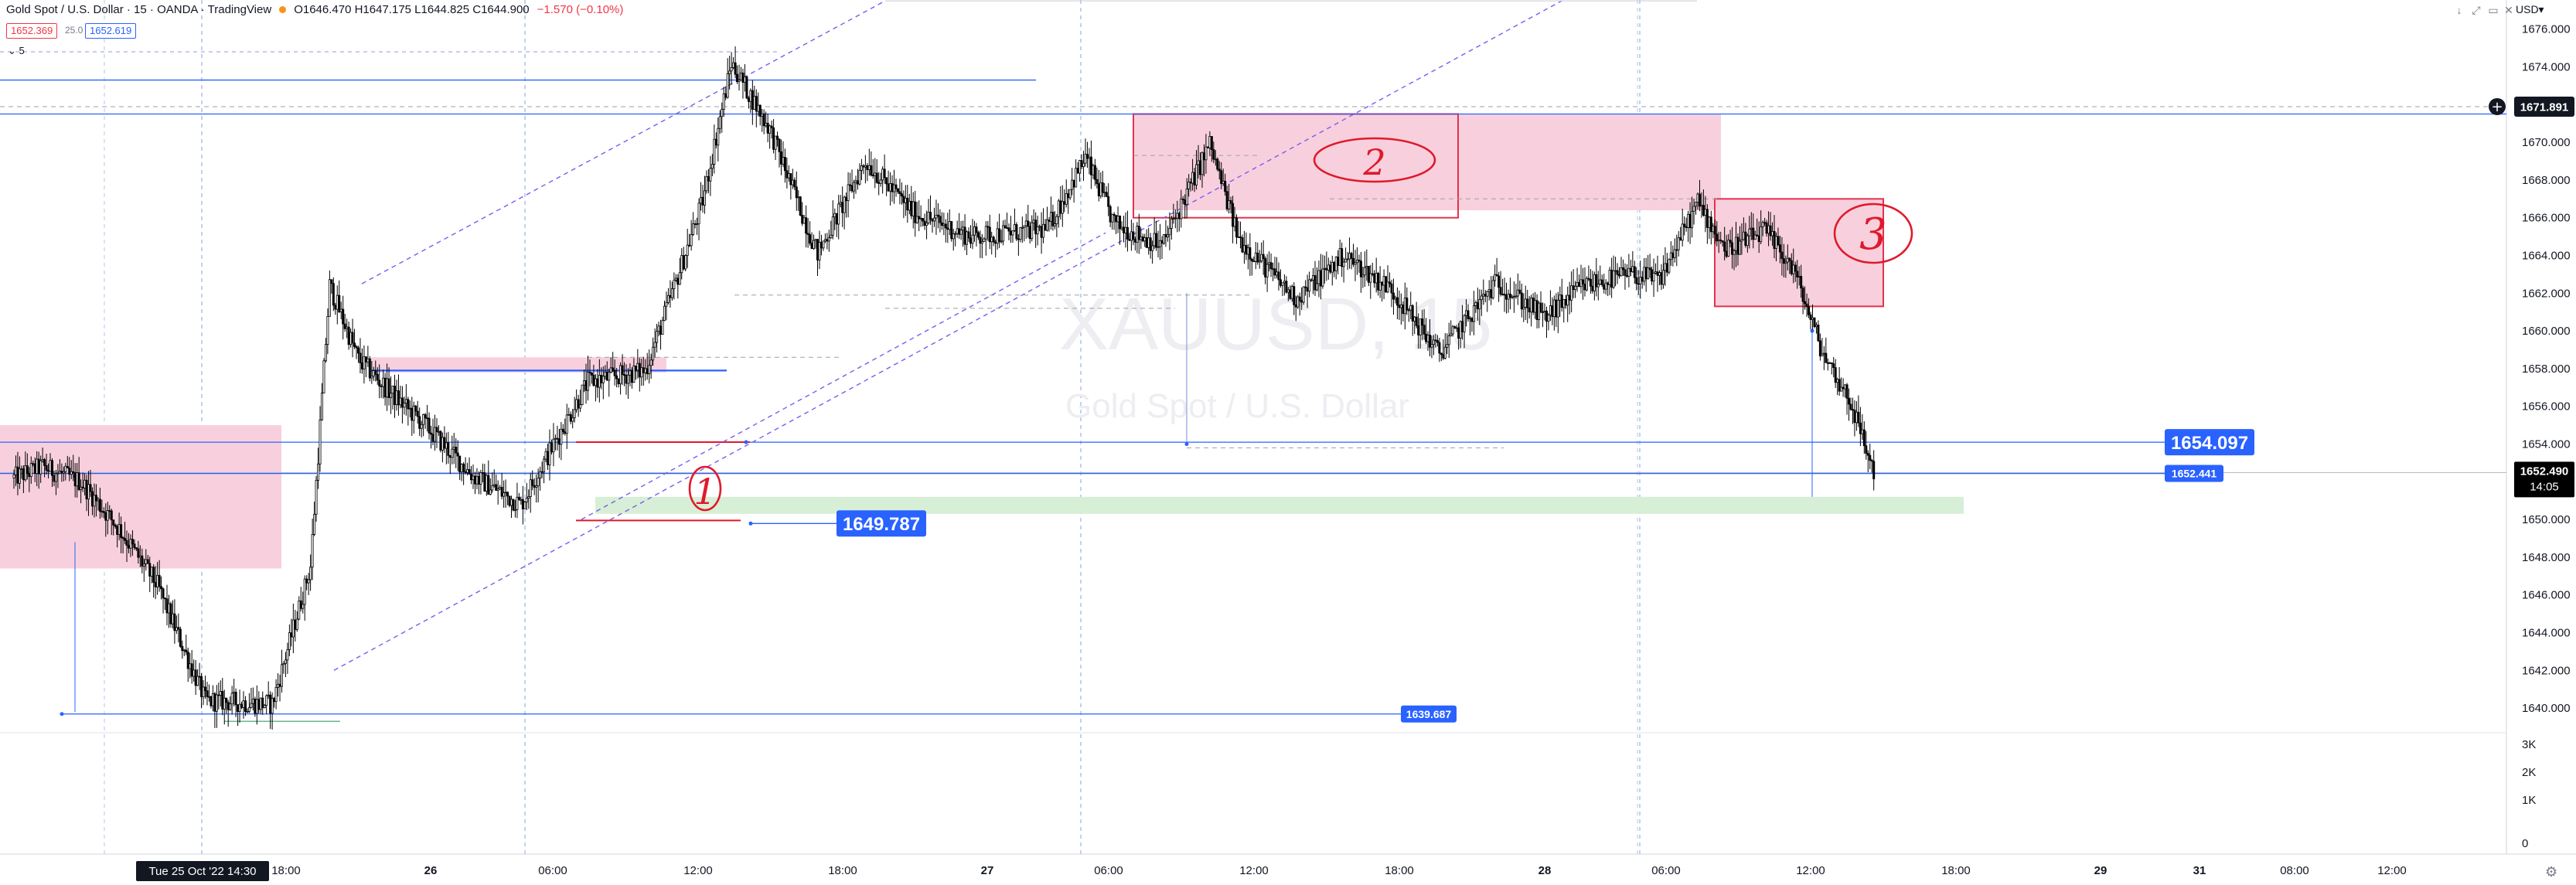 This screenshot has width=2576, height=885. I want to click on gear-icon: ⚙, so click(2551, 872).